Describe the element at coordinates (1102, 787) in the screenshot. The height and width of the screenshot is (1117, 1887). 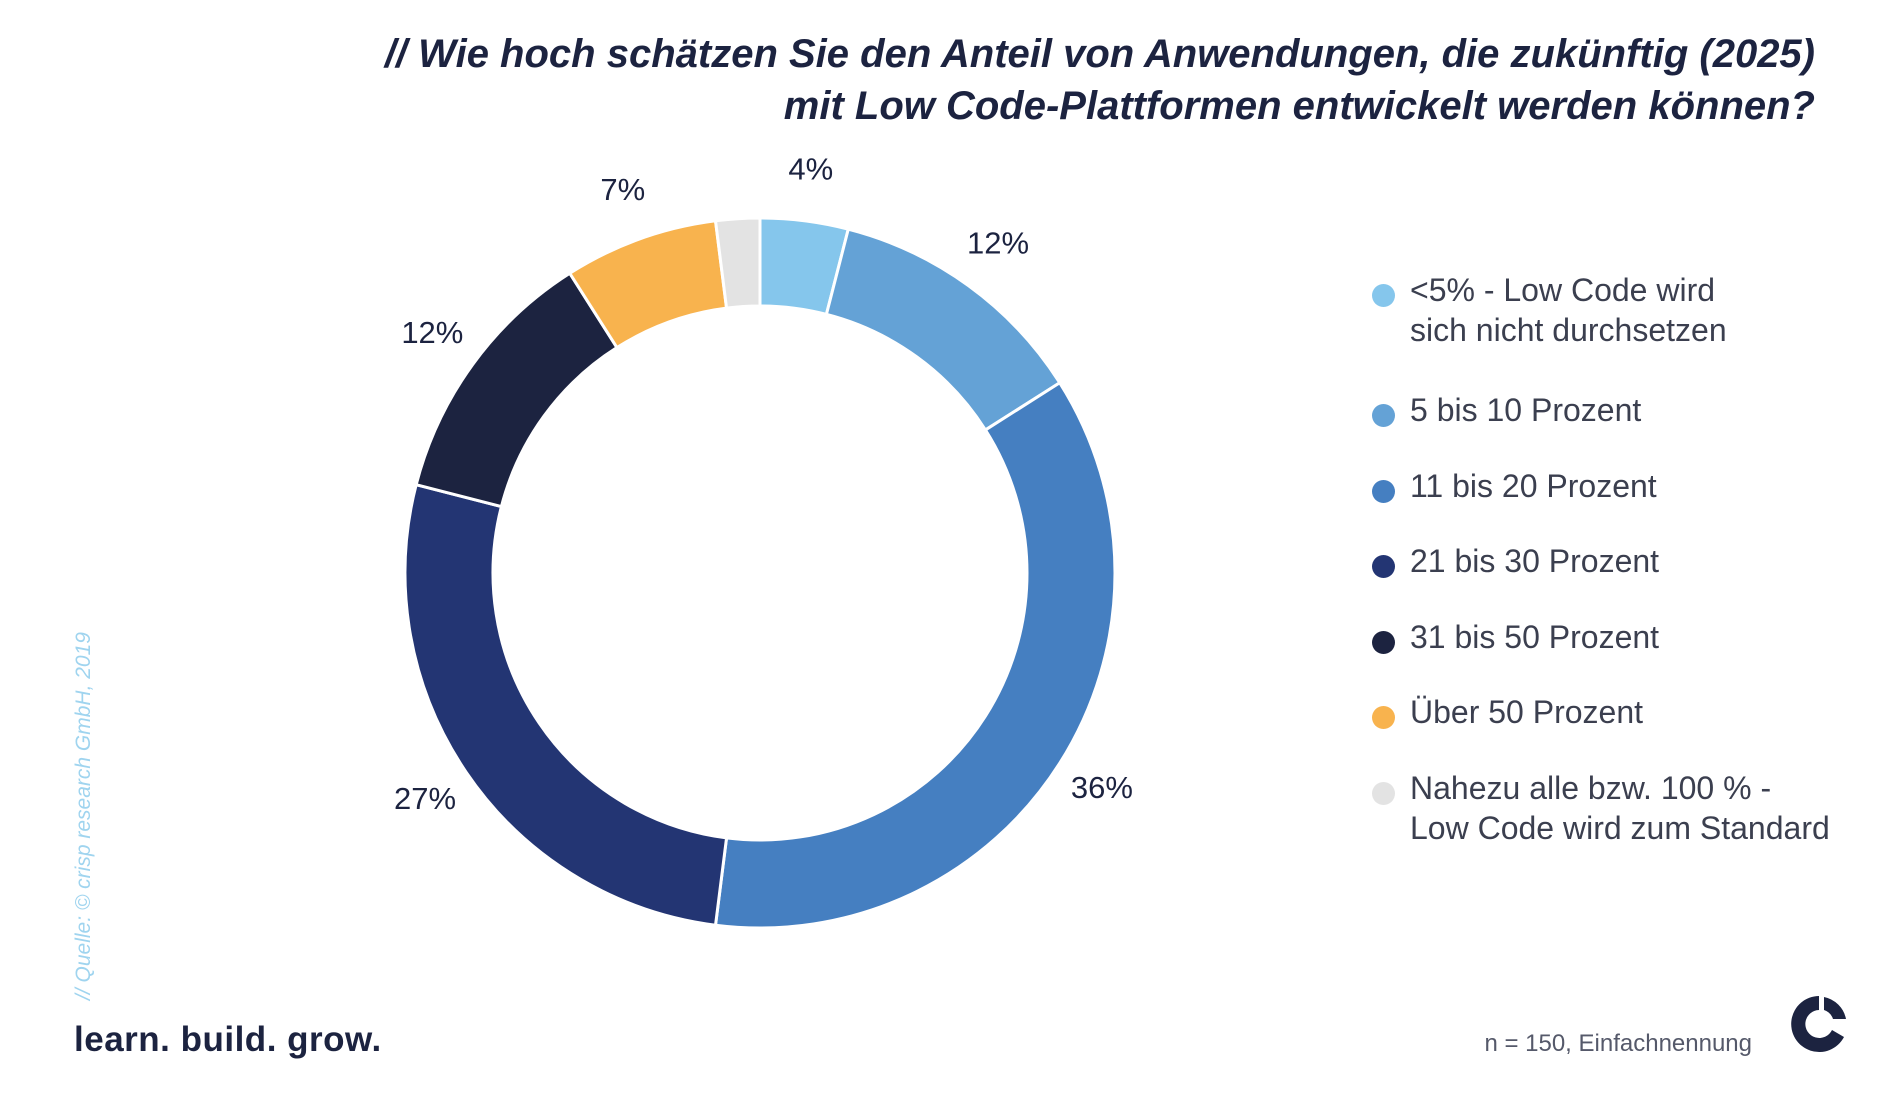
I see `data-label-3: 36%` at that location.